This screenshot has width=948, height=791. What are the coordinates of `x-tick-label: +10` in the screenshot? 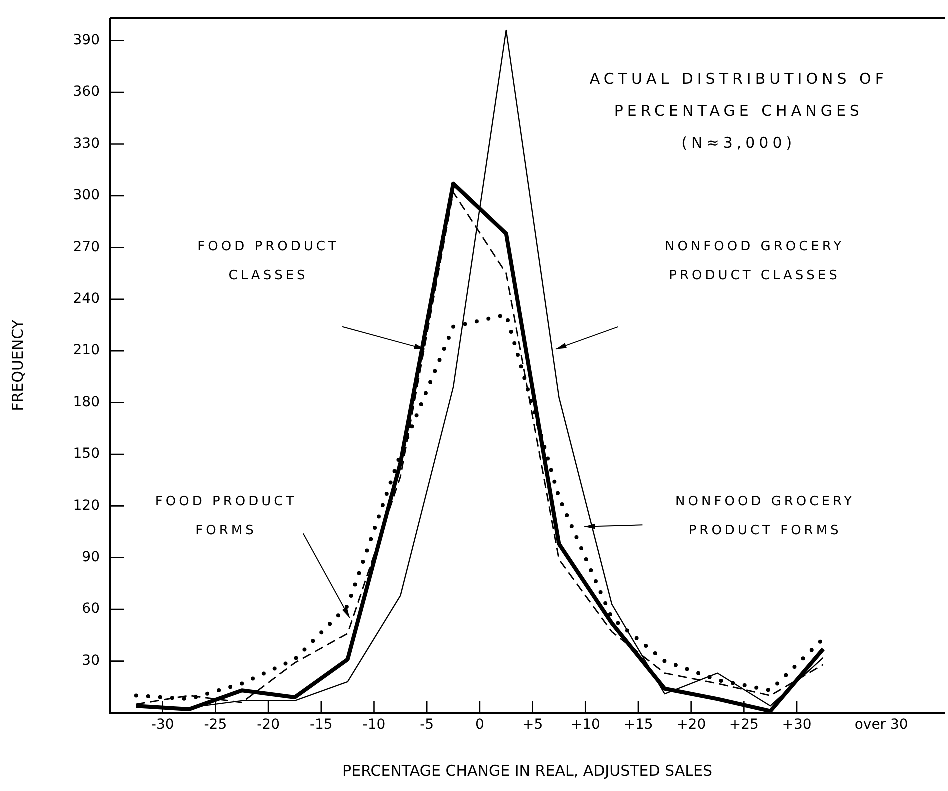 It's located at (585, 725).